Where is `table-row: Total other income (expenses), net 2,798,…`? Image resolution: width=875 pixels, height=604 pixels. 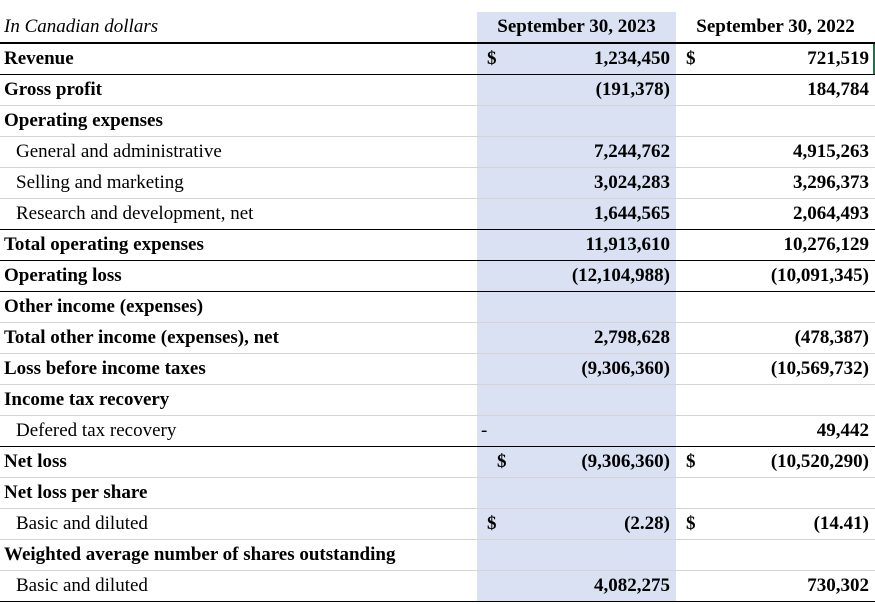
table-row: Total other income (expenses), net 2,798,… is located at coordinates (437, 338).